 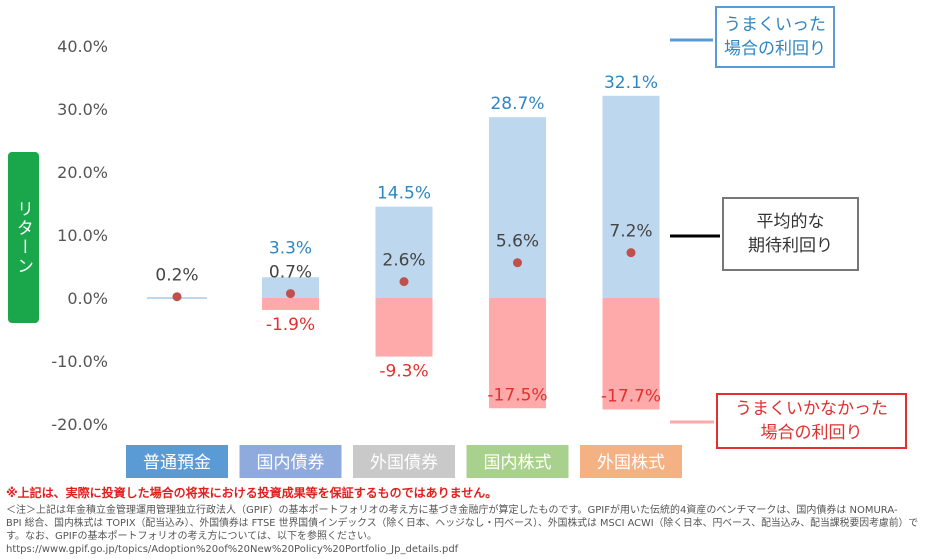 I want to click on downside-label: -1.9%, so click(x=290, y=325).